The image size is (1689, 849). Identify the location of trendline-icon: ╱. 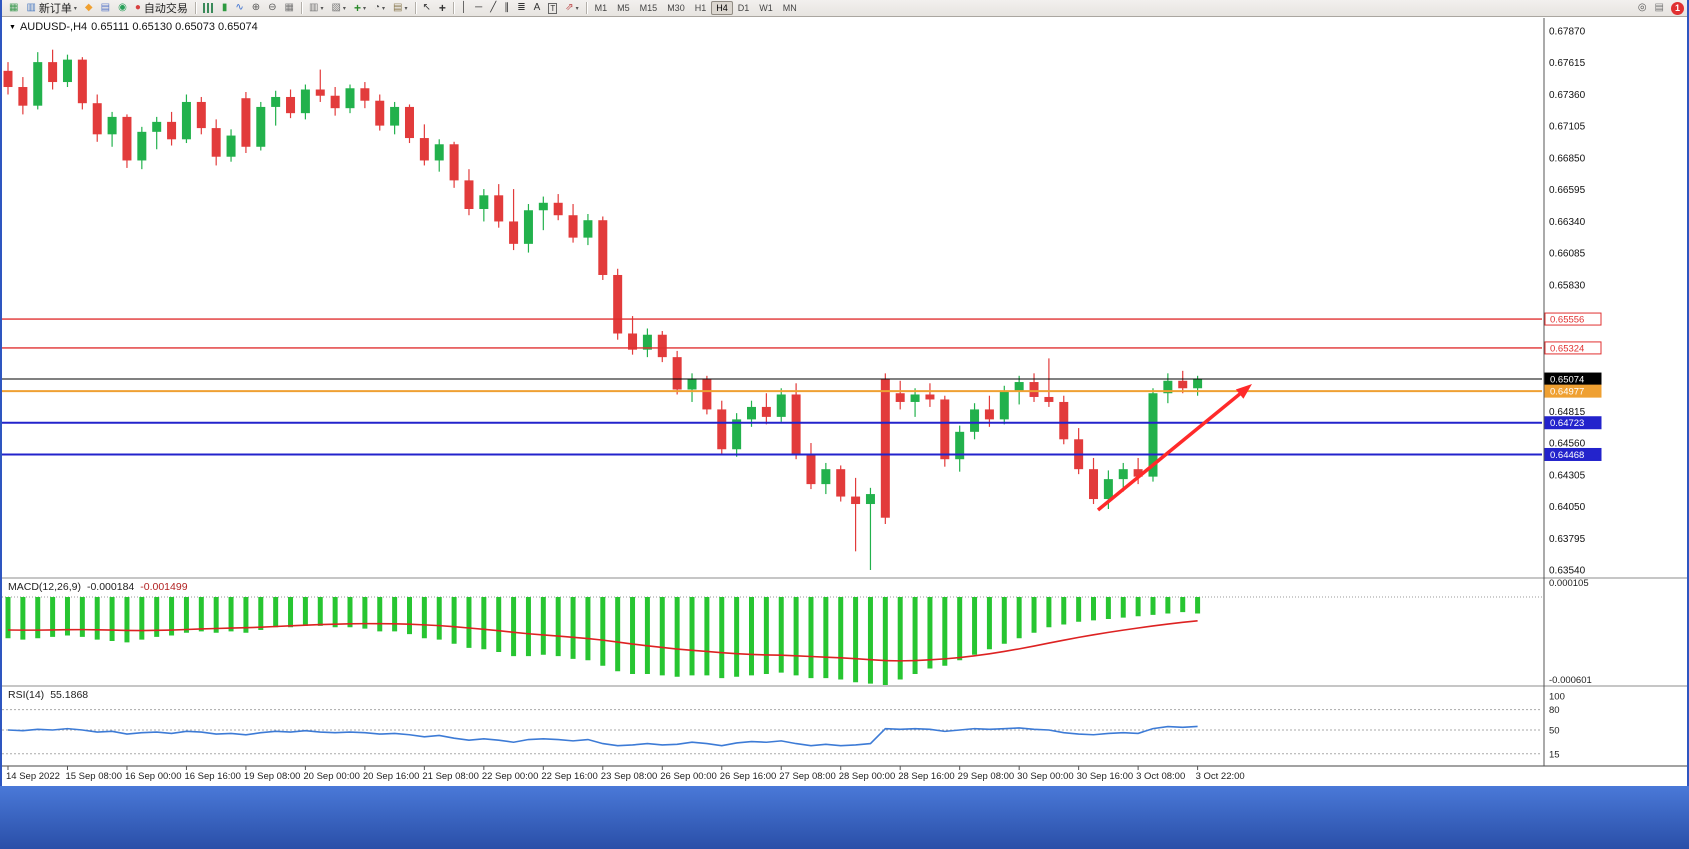
(493, 8).